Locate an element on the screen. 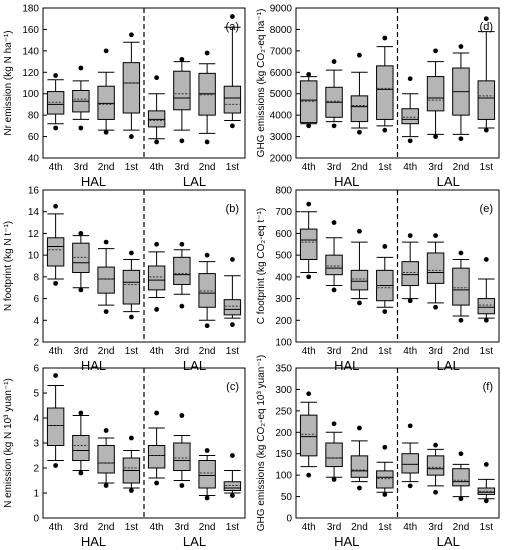 The image size is (507, 550). y-tick-label: 8 is located at coordinates (36, 277).